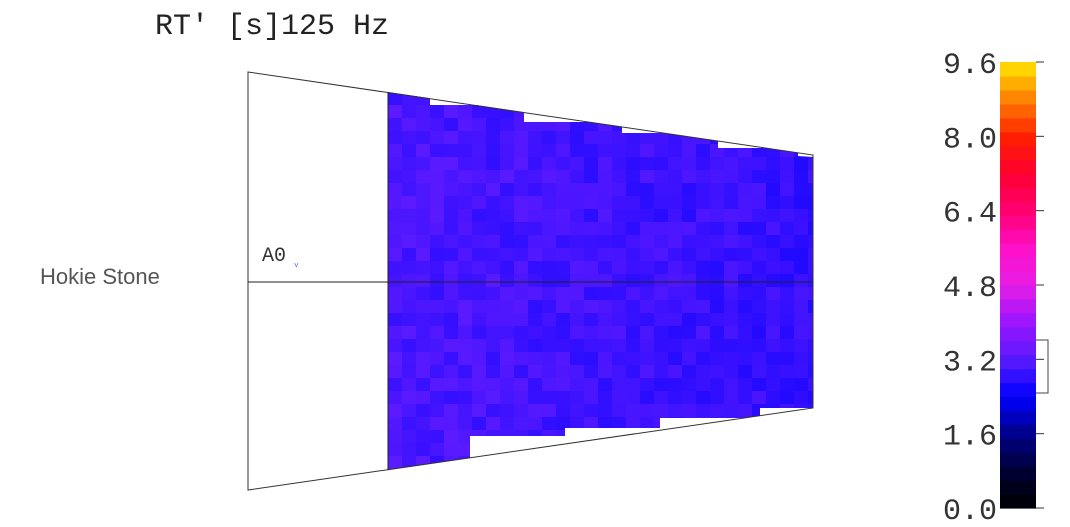 The width and height of the screenshot is (1070, 527). What do you see at coordinates (1042, 366) in the screenshot?
I see `range-bracket` at bounding box center [1042, 366].